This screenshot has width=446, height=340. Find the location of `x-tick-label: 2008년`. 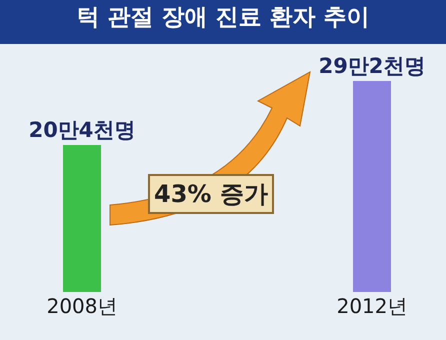

x-tick-label: 2008년 is located at coordinates (82, 306).